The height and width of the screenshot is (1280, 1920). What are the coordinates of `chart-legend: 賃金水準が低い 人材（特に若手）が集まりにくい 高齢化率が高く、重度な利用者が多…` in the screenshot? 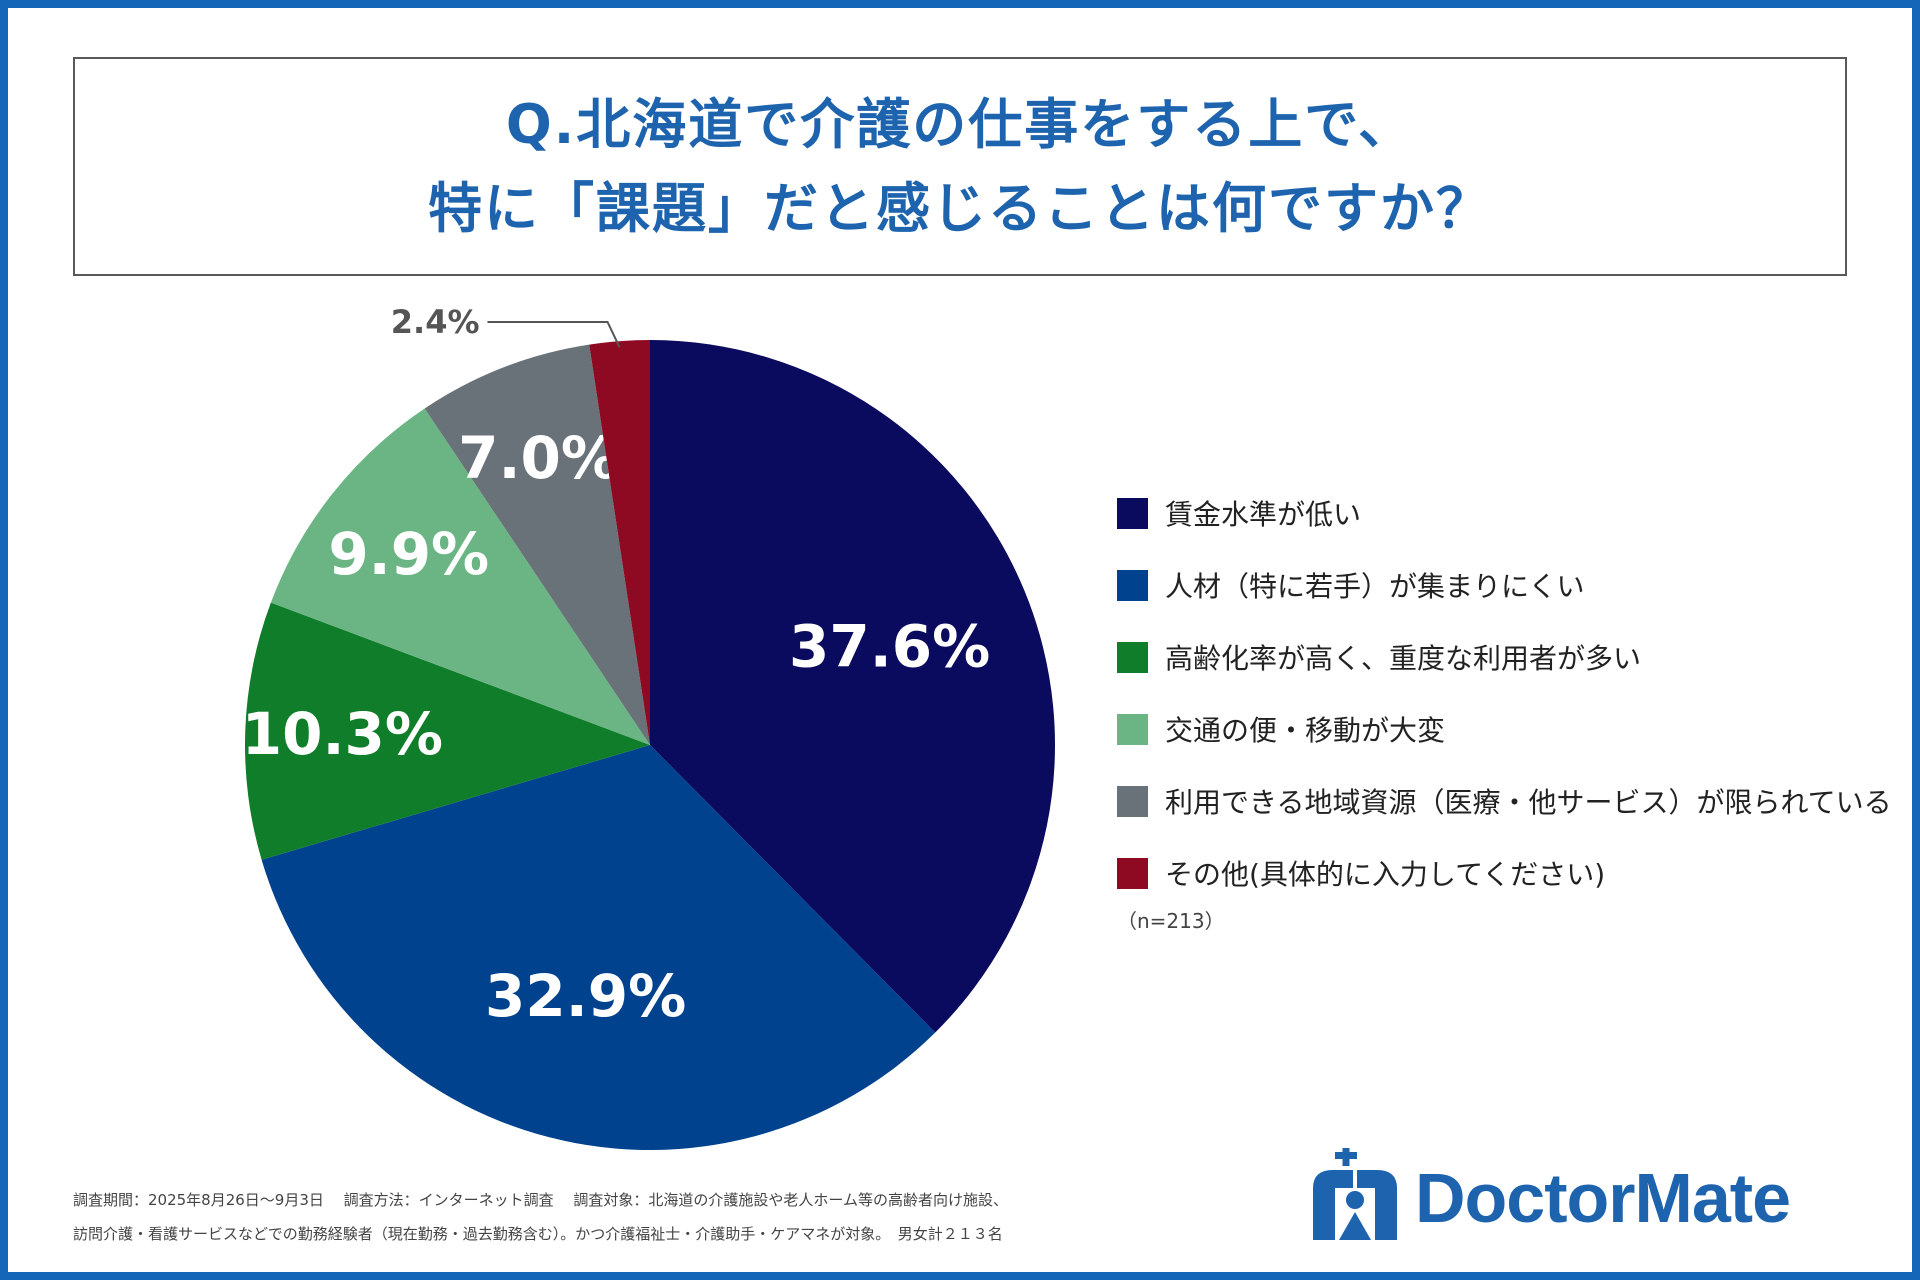 It's located at (1504, 693).